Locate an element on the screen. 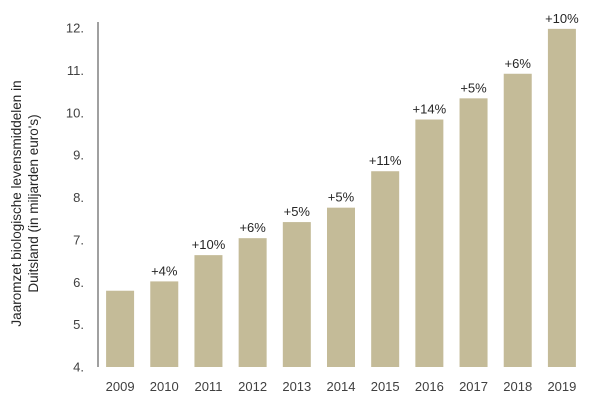 This screenshot has height=406, width=589. data-label-2012: +6% is located at coordinates (252, 227).